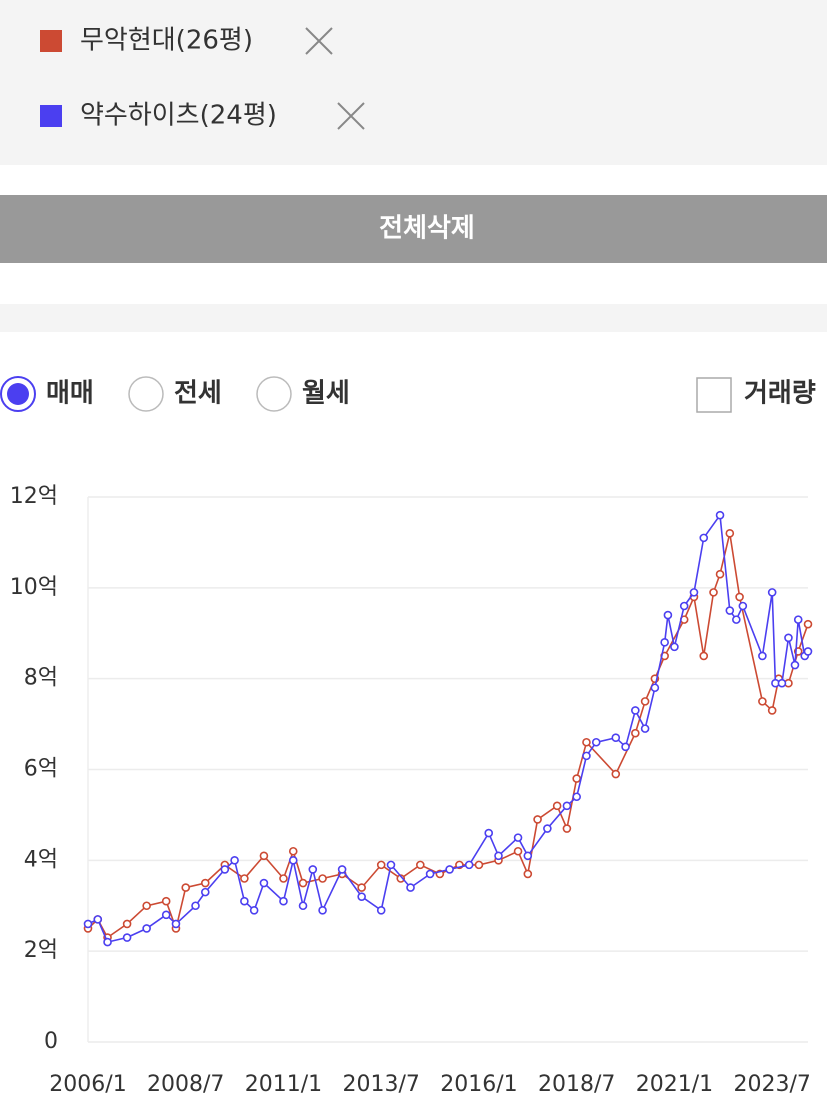 This screenshot has width=827, height=1119. I want to click on y-tick-label: 10억, so click(34, 587).